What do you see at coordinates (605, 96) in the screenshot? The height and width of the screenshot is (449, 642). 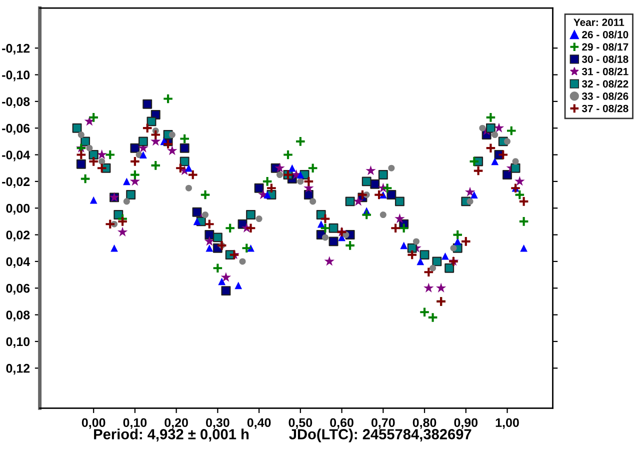 I see `legend-label: 33 - 08/26` at bounding box center [605, 96].